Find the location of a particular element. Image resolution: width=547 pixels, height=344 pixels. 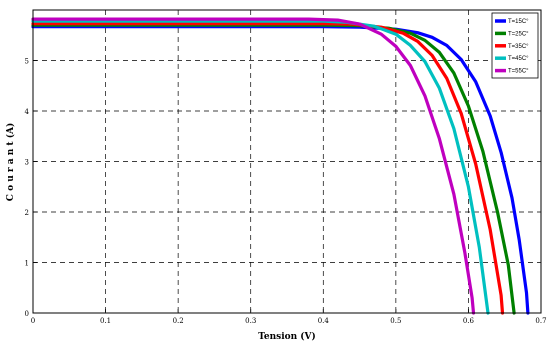

legend-label: T=15C° is located at coordinates (518, 22).